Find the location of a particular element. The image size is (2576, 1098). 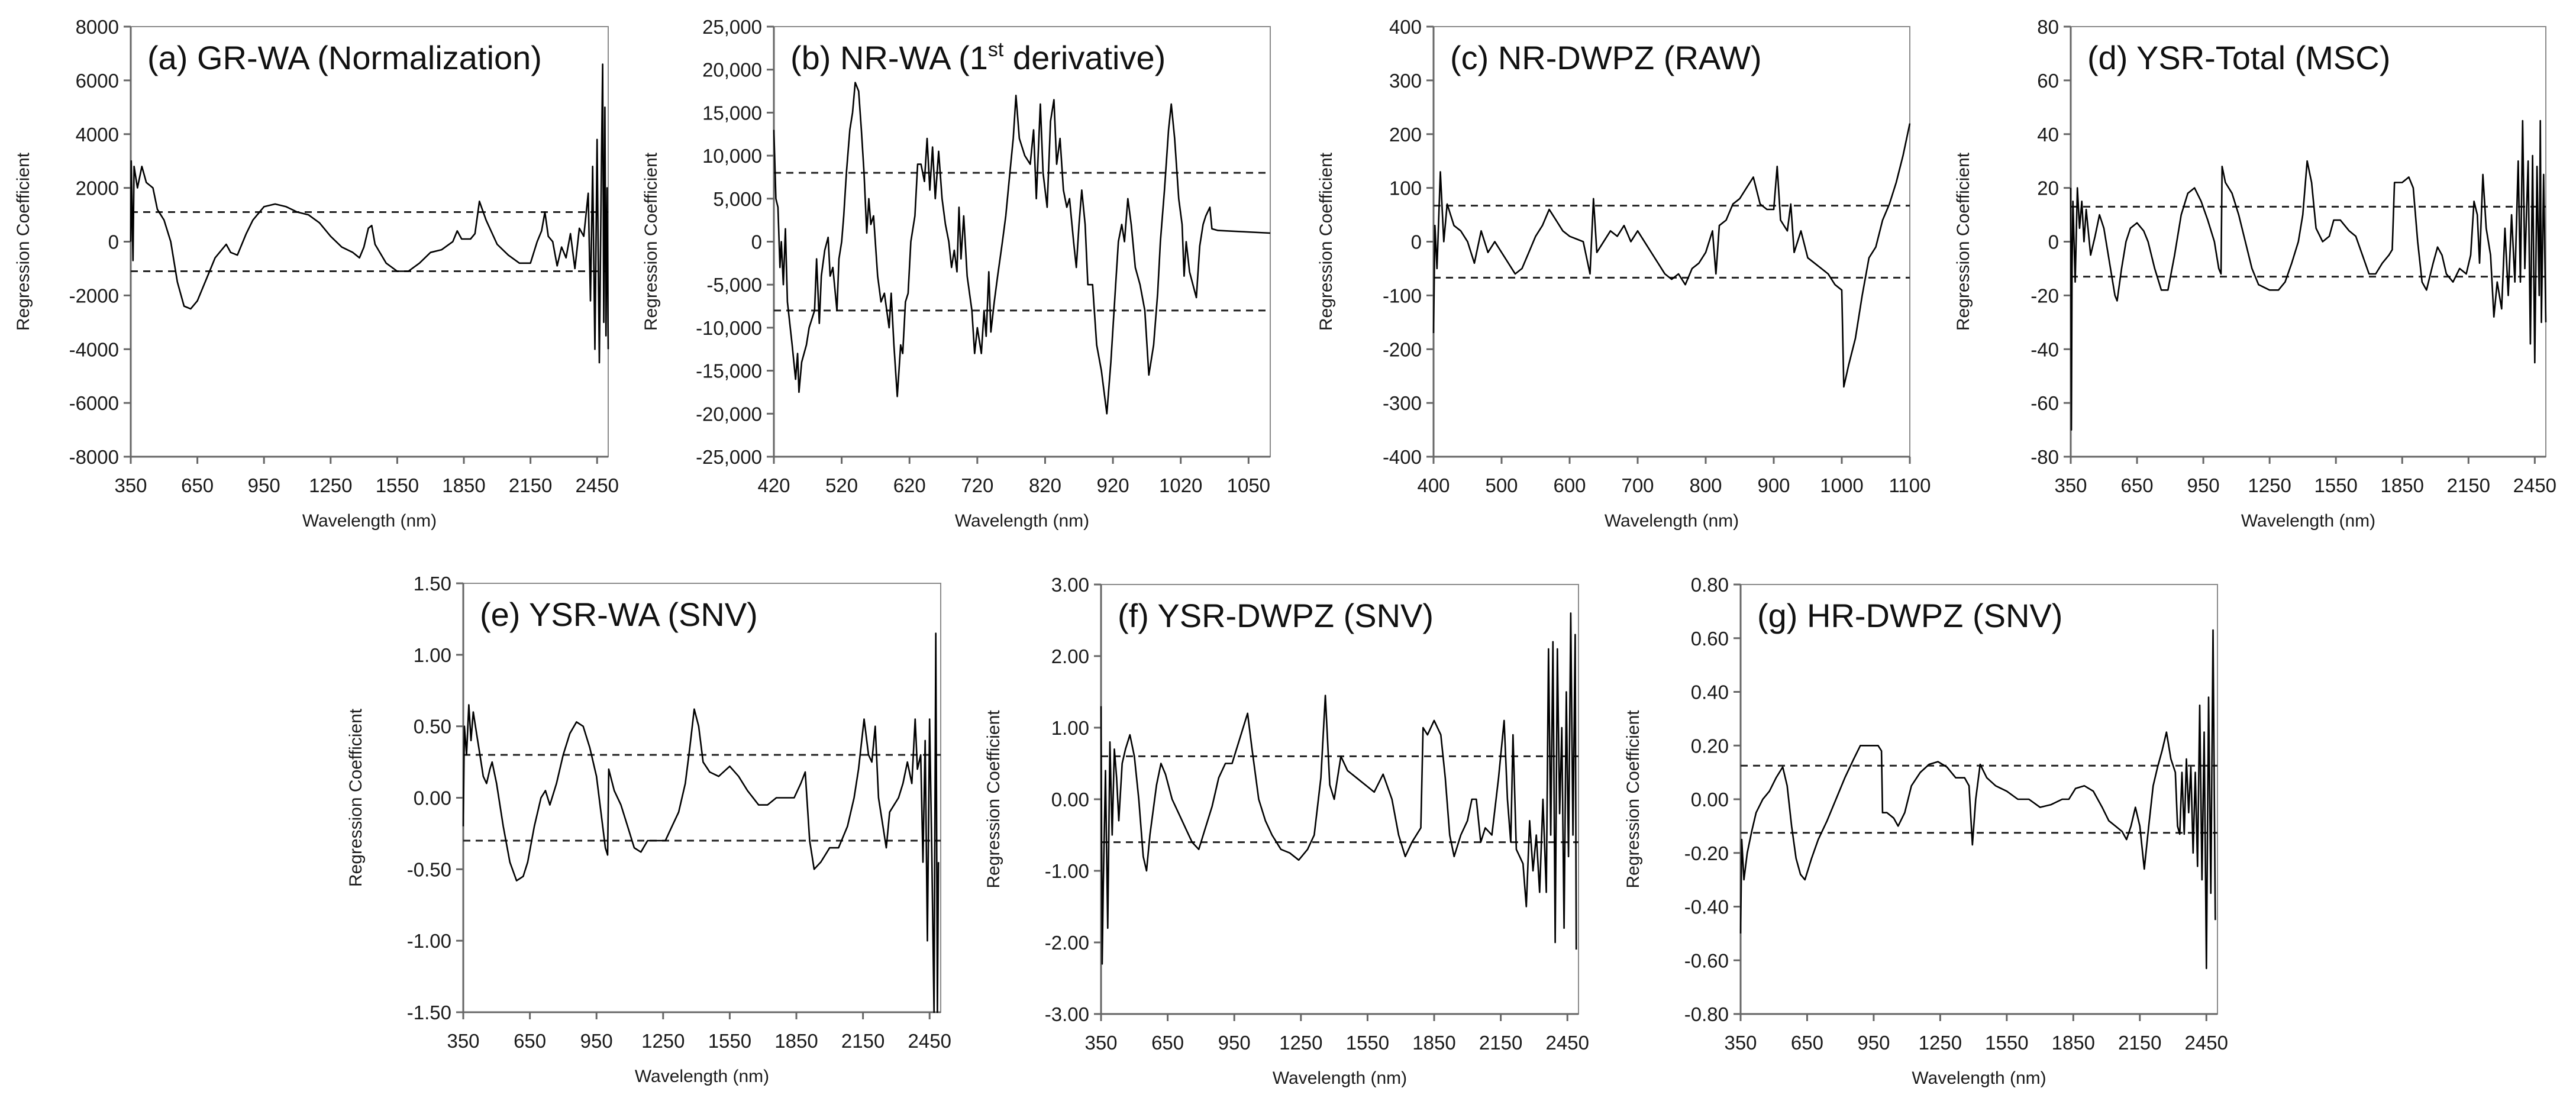

panel-title: (c) NR-DWPZ (RAW) is located at coordinates (1606, 57).